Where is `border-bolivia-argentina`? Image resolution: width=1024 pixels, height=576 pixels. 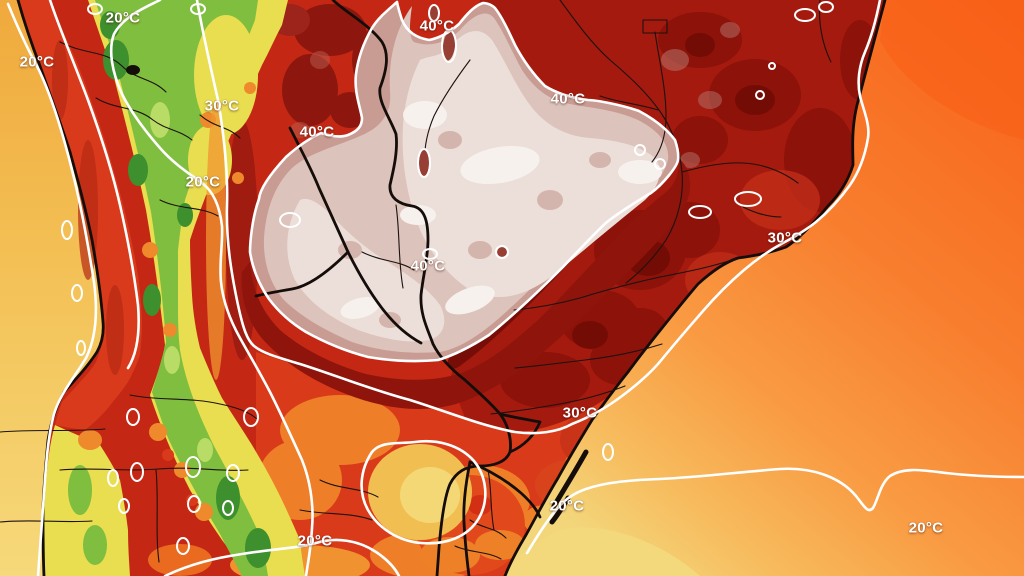 border-bolivia-argentina is located at coordinates (302, 274).